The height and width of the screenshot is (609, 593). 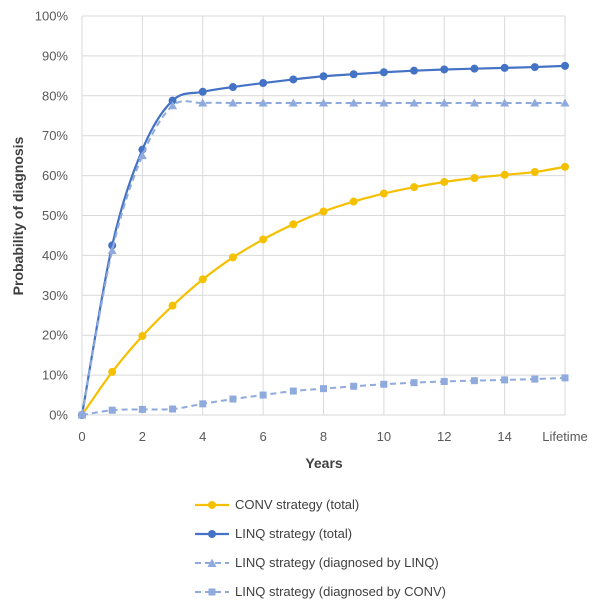 I want to click on legend-item-linq-by-linq: LINQ strategy (diagnosed by LINQ), so click(x=320, y=562).